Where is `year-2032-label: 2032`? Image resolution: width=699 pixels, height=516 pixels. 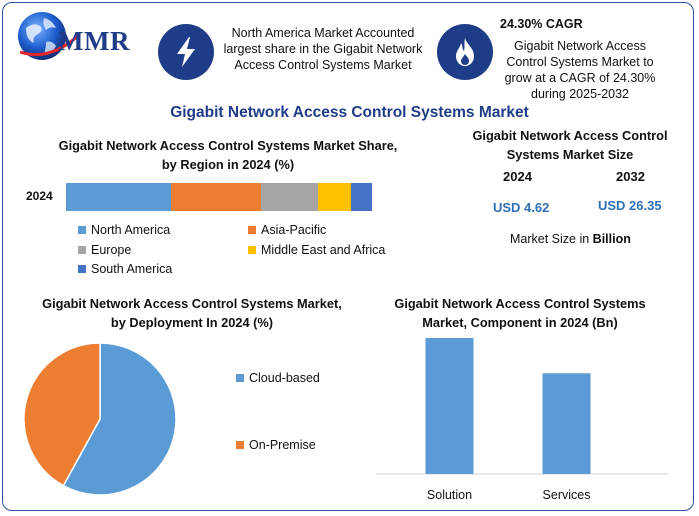 year-2032-label: 2032 is located at coordinates (630, 176).